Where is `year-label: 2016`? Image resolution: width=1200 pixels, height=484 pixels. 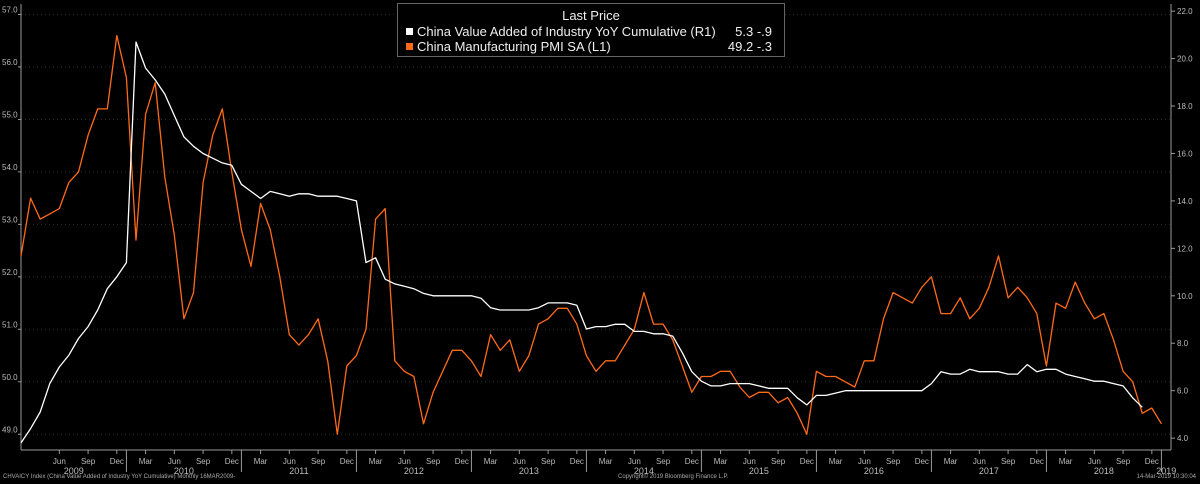
year-label: 2016 is located at coordinates (874, 471).